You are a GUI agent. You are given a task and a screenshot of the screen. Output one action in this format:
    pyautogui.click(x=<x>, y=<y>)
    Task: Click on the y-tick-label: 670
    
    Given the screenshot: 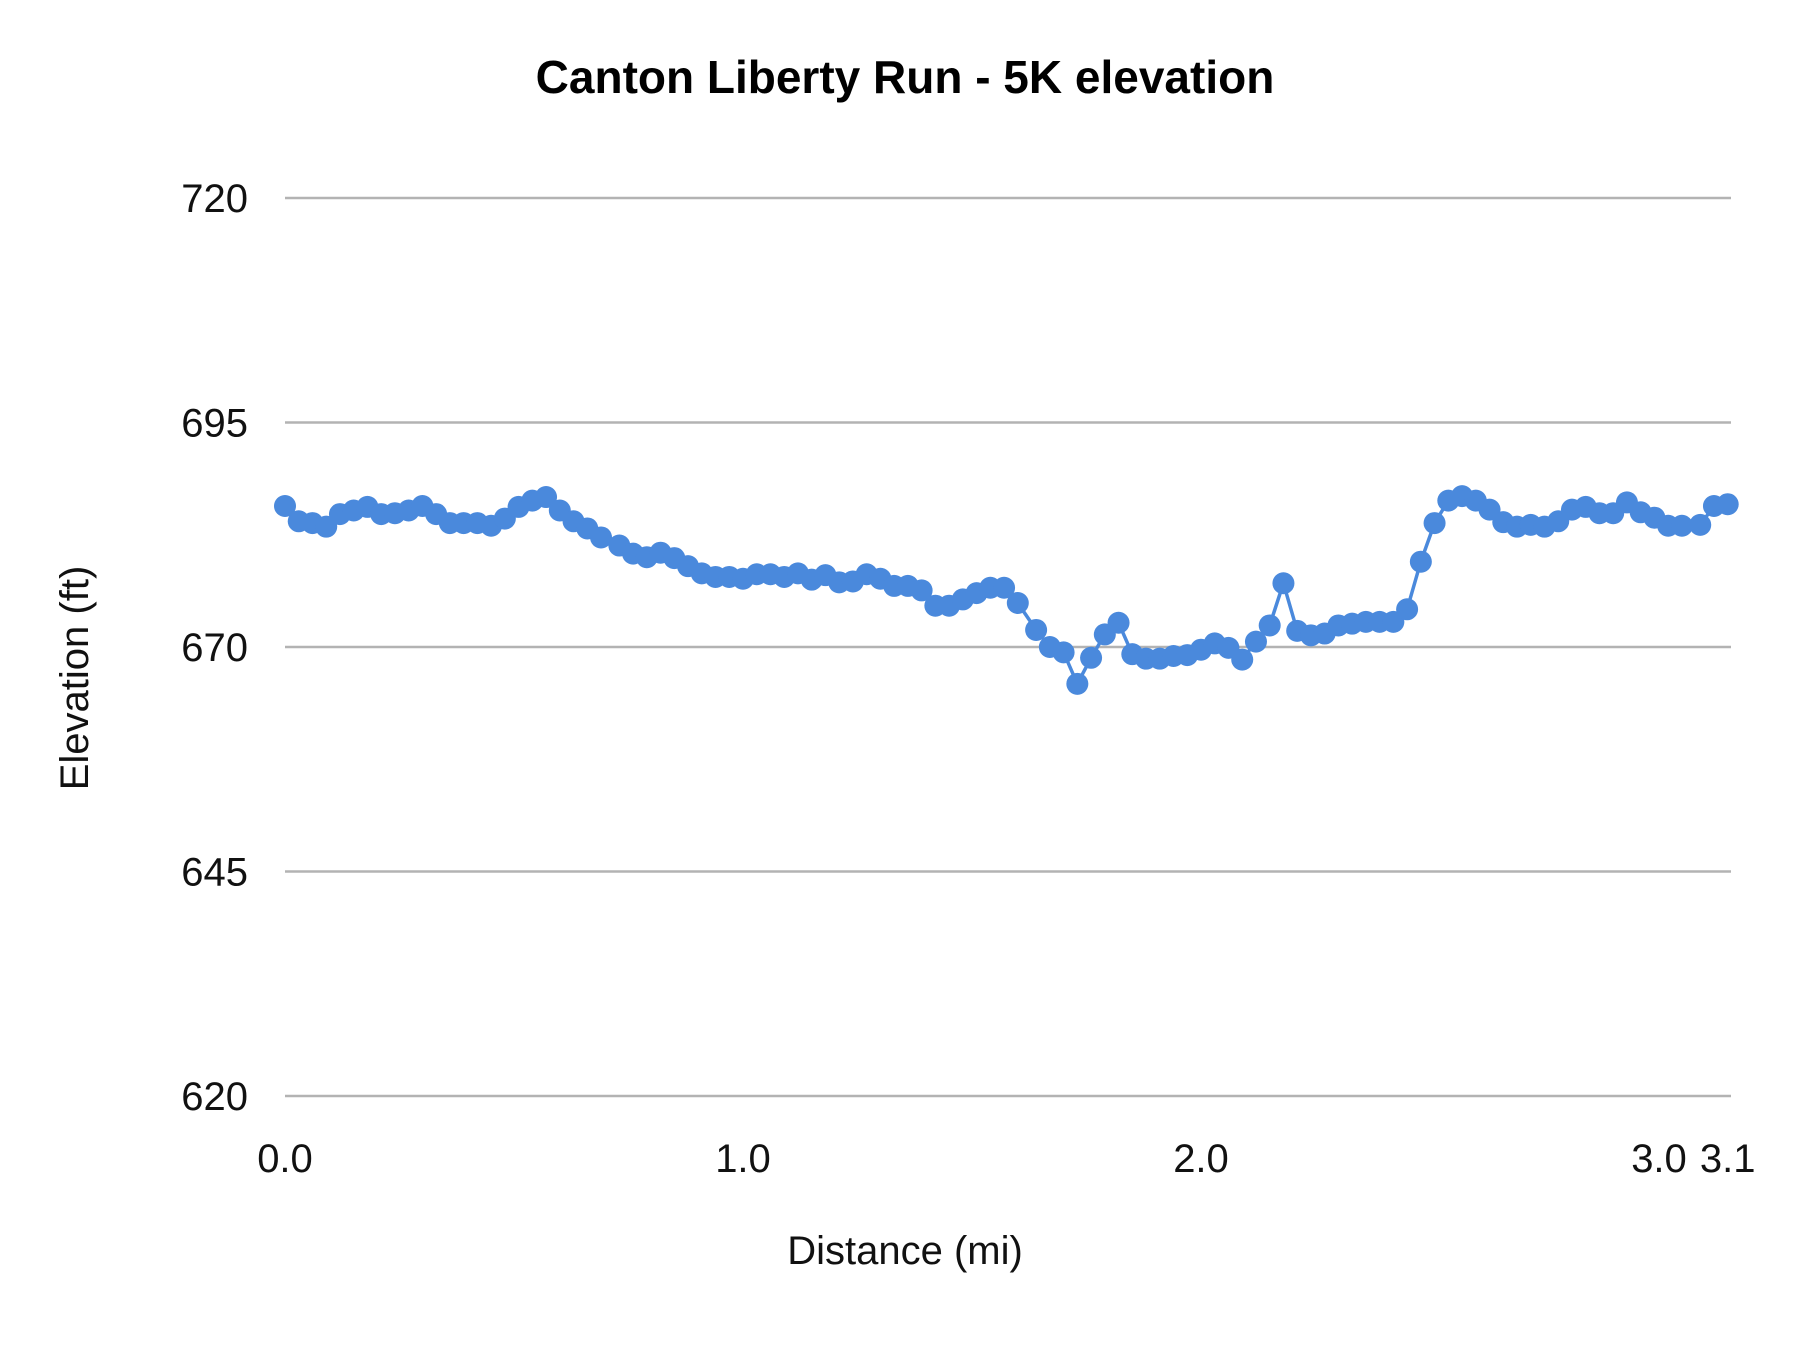 What is the action you would take?
    pyautogui.click(x=214, y=648)
    